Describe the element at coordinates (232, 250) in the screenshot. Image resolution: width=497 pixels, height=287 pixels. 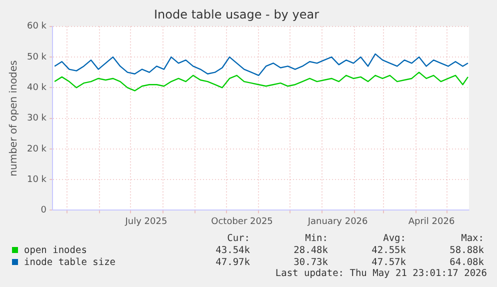
I see `text: 43.54k` at that location.